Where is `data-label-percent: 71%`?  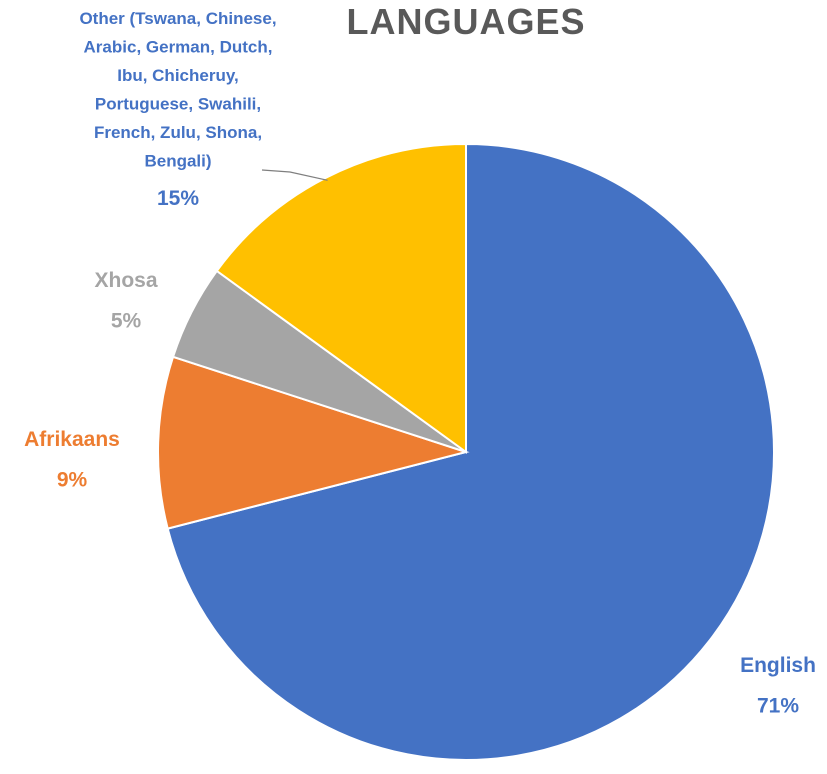 data-label-percent: 71% is located at coordinates (778, 706).